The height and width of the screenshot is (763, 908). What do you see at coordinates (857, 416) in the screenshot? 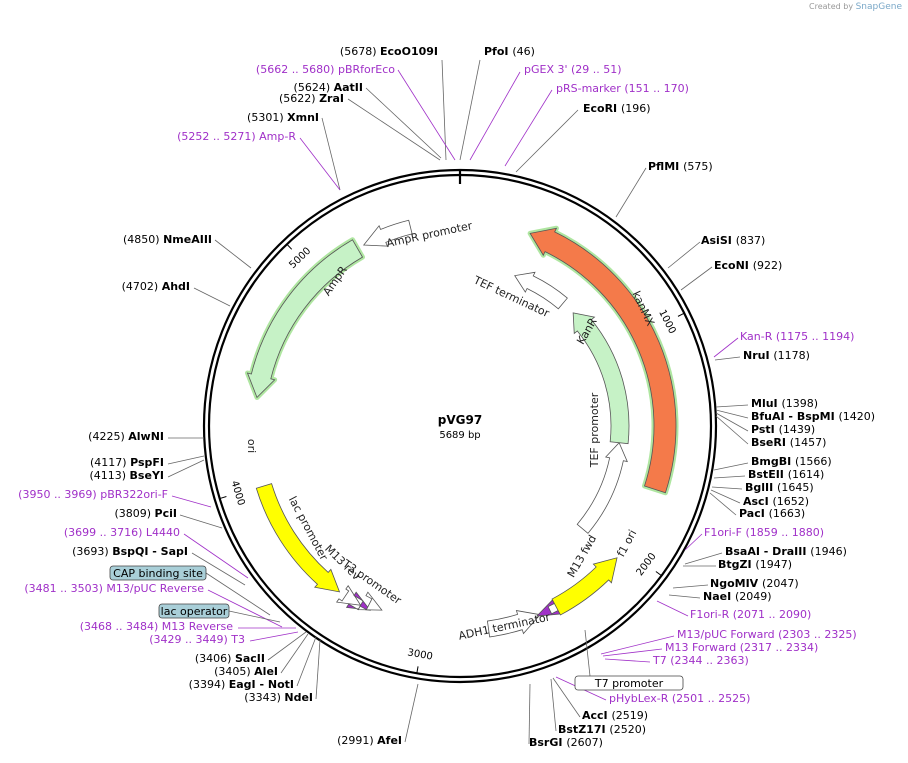
I see `site-coord: (1420)` at bounding box center [857, 416].